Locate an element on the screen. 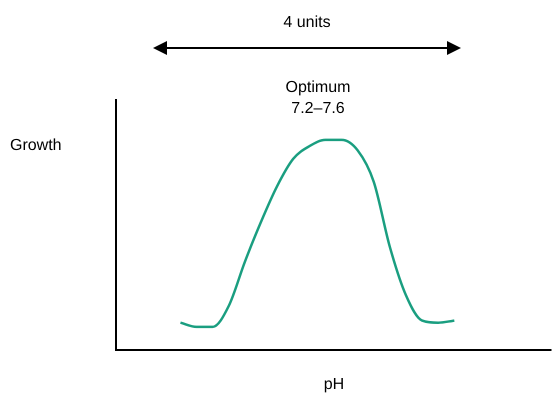 The width and height of the screenshot is (552, 401). y-axis-title: Growth is located at coordinates (36, 146).